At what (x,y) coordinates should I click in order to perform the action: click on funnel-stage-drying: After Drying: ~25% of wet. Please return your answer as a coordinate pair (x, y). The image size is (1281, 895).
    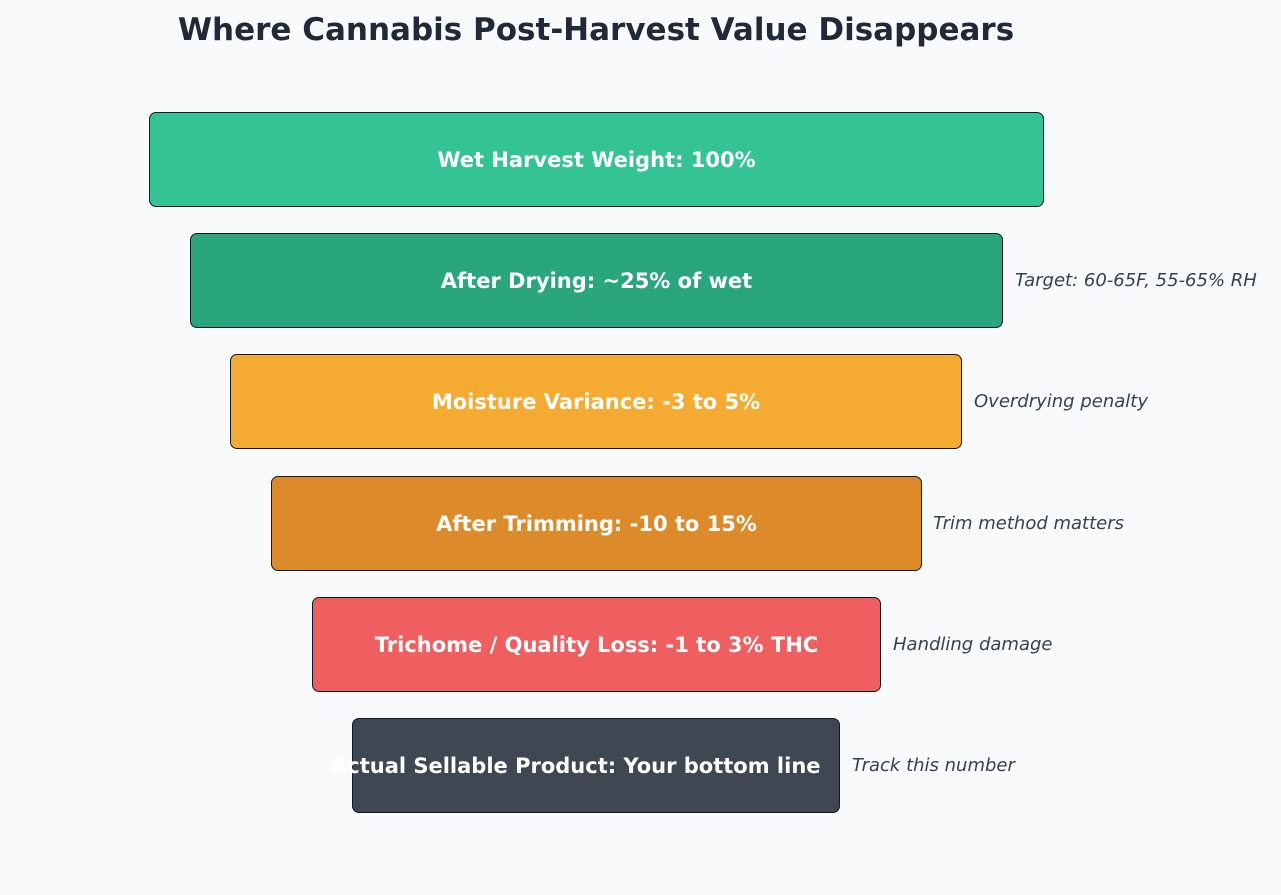
    Looking at the image, I should click on (596, 280).